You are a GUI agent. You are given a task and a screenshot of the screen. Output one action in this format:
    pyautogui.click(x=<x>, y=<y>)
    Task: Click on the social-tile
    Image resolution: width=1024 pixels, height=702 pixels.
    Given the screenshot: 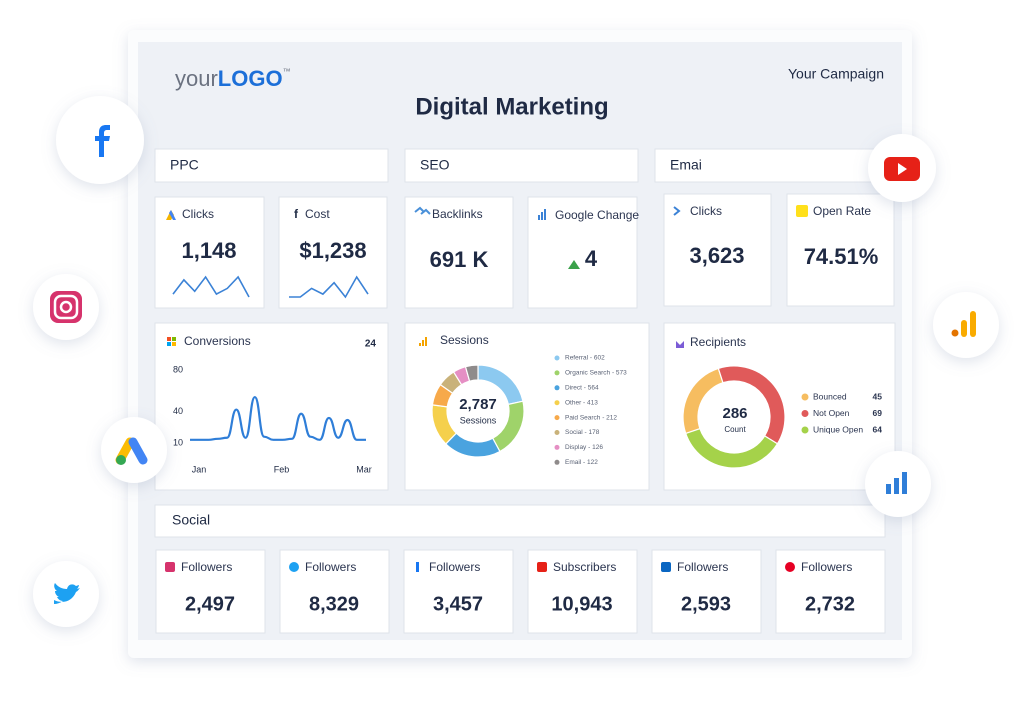 What is the action you would take?
    pyautogui.click(x=334, y=591)
    